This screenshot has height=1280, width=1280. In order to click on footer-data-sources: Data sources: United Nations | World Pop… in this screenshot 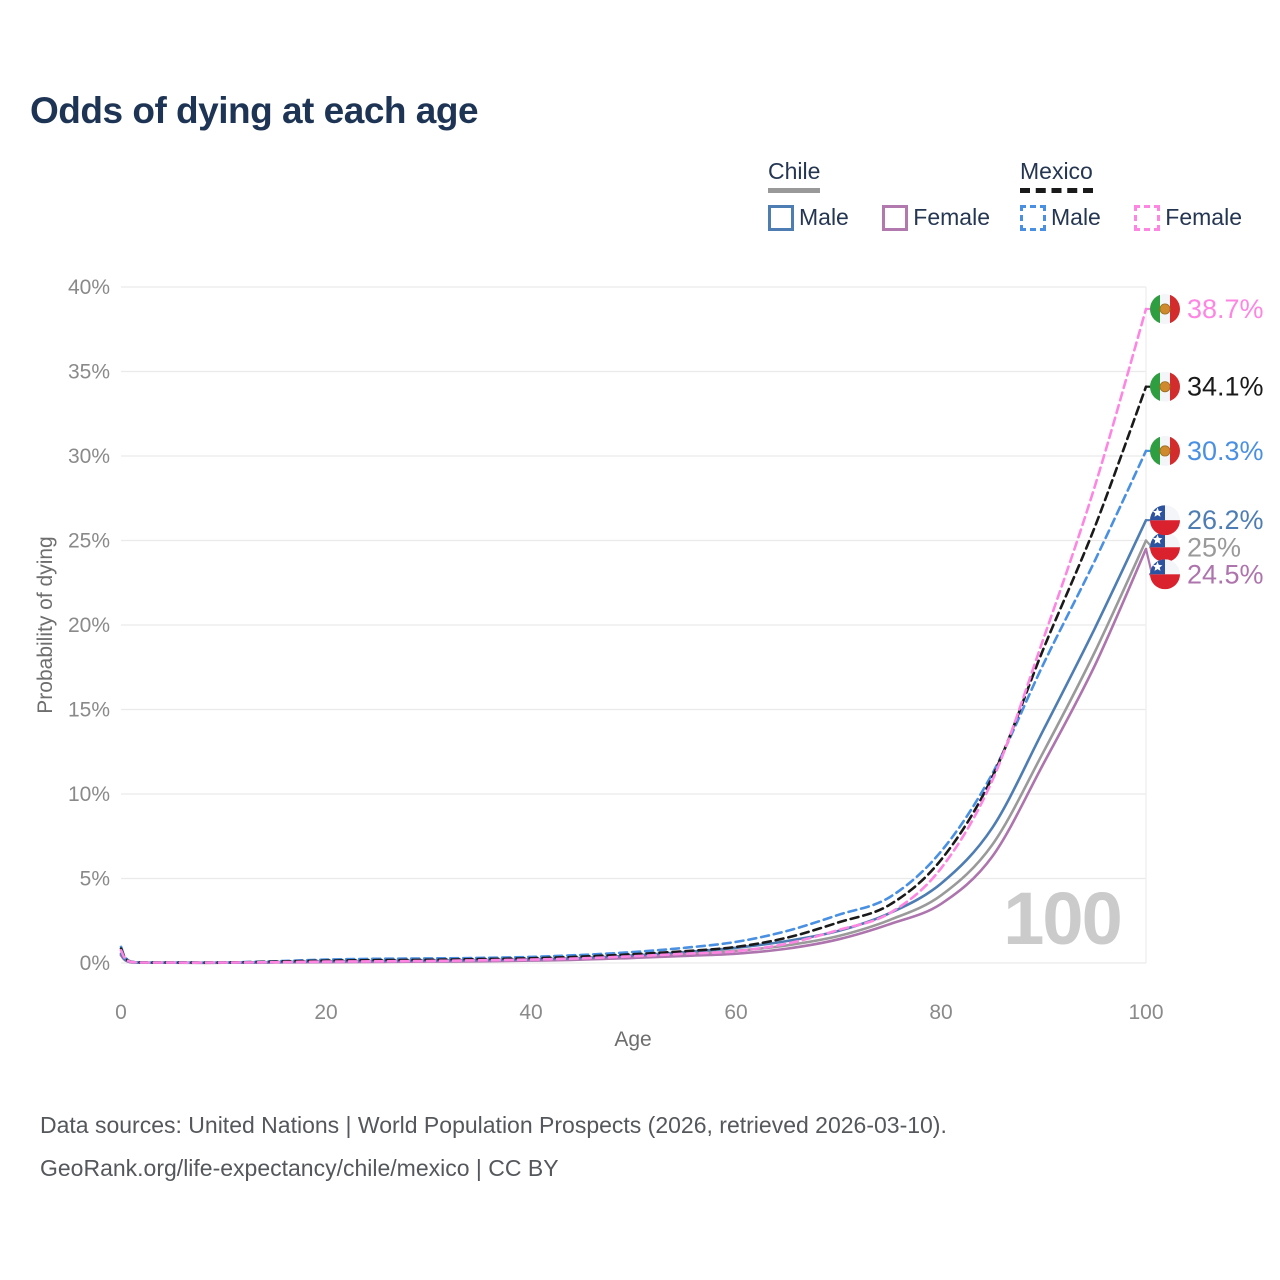, I will do `click(493, 1125)`.